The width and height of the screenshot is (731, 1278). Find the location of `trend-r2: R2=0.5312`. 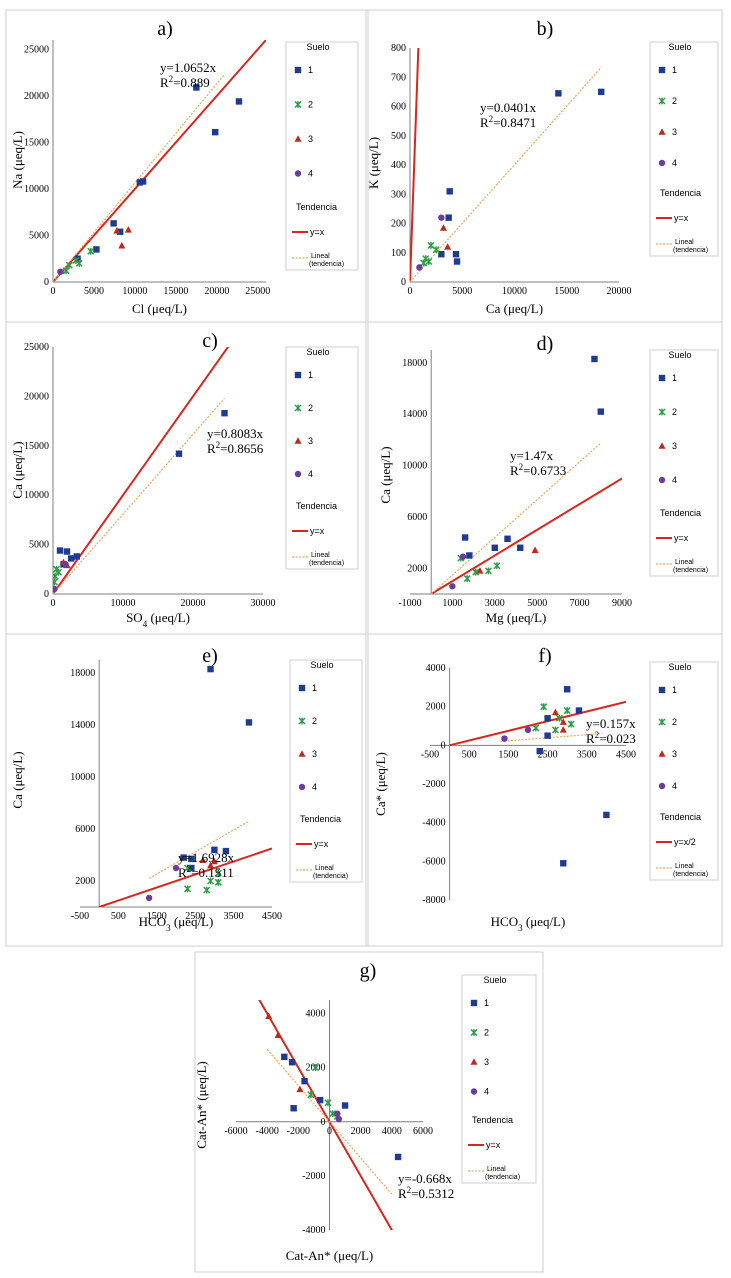

trend-r2: R2=0.5312 is located at coordinates (426, 1193).